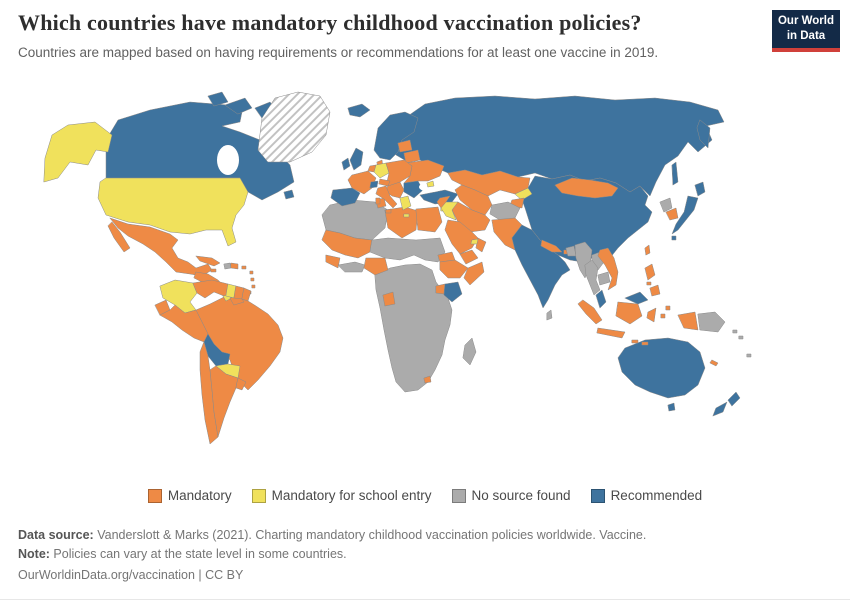  What do you see at coordinates (213, 270) in the screenshot?
I see `country-jamaica` at bounding box center [213, 270].